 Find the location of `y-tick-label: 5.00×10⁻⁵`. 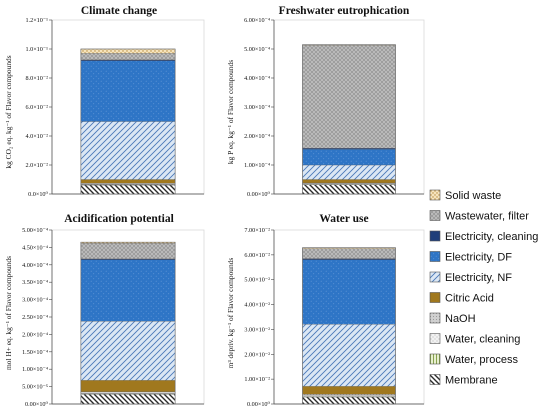

y-tick-label: 5.00×10⁻⁵ is located at coordinates (35, 387).